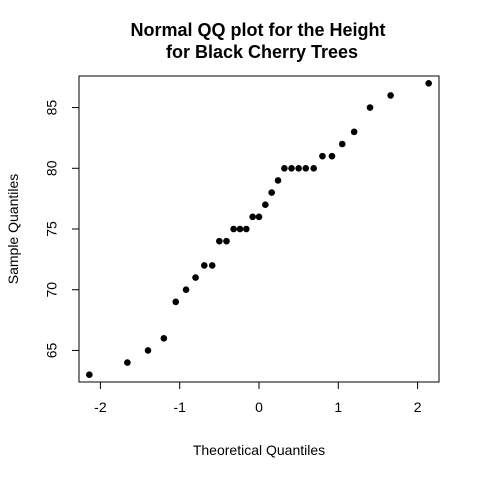  What do you see at coordinates (52, 290) in the screenshot?
I see `y-tick-label: 70` at bounding box center [52, 290].